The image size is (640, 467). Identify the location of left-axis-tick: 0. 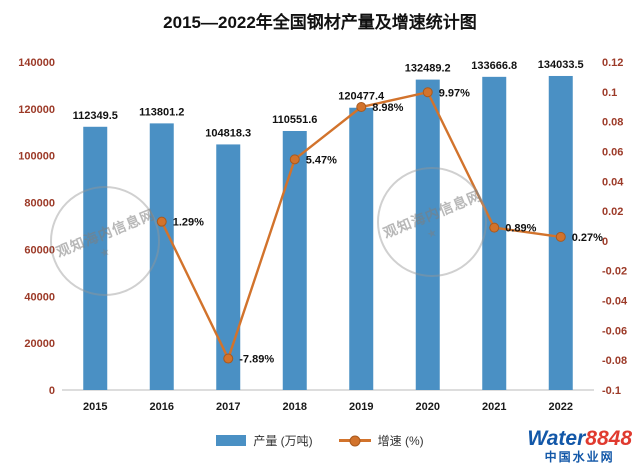
(52, 391).